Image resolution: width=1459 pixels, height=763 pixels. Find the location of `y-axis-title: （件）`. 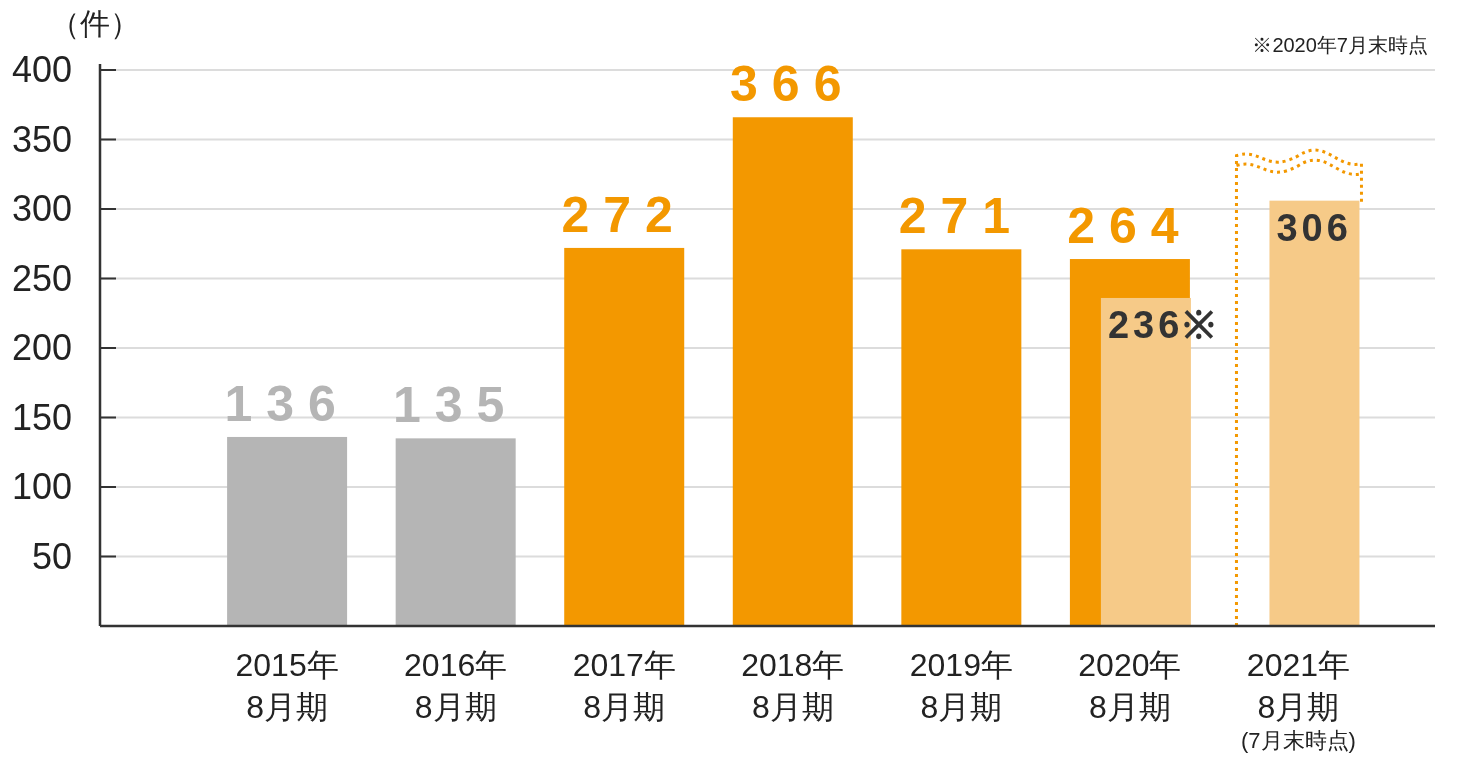

y-axis-title: （件） is located at coordinates (95, 23).